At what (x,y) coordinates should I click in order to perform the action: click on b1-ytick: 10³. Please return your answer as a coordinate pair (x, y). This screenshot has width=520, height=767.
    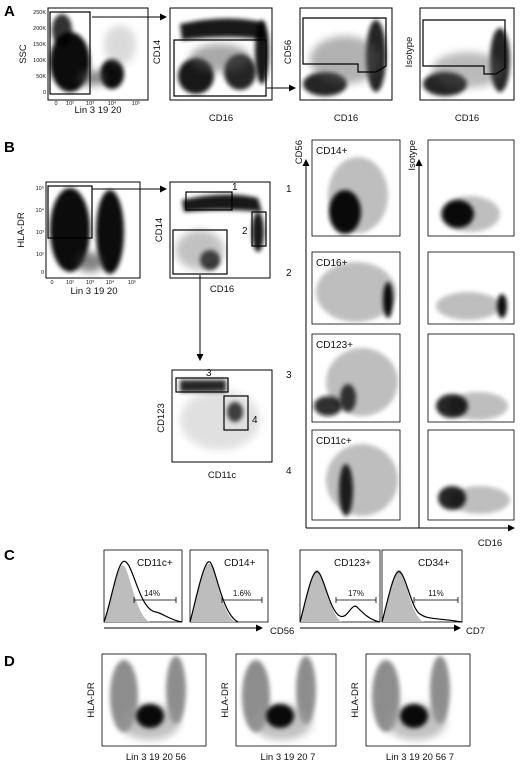
    Looking at the image, I should click on (40, 233).